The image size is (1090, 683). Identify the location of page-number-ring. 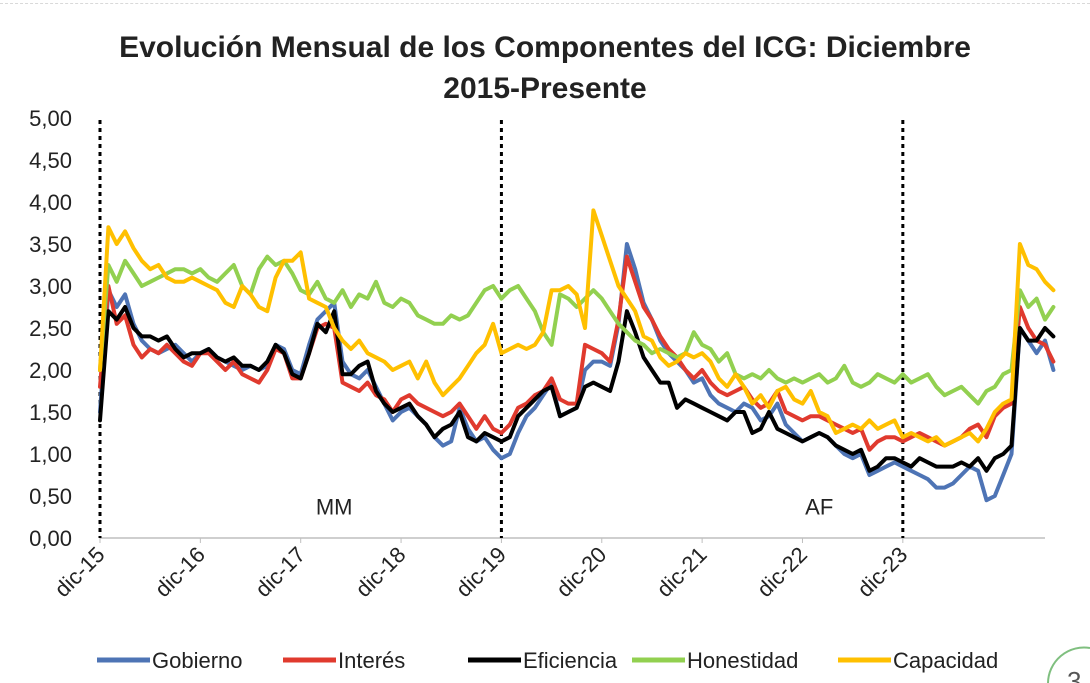
(1068, 664).